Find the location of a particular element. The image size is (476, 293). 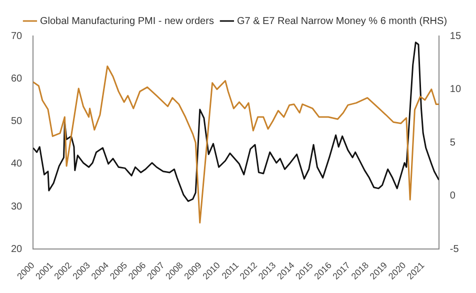

y2-tick-label: 10 is located at coordinates (456, 90).